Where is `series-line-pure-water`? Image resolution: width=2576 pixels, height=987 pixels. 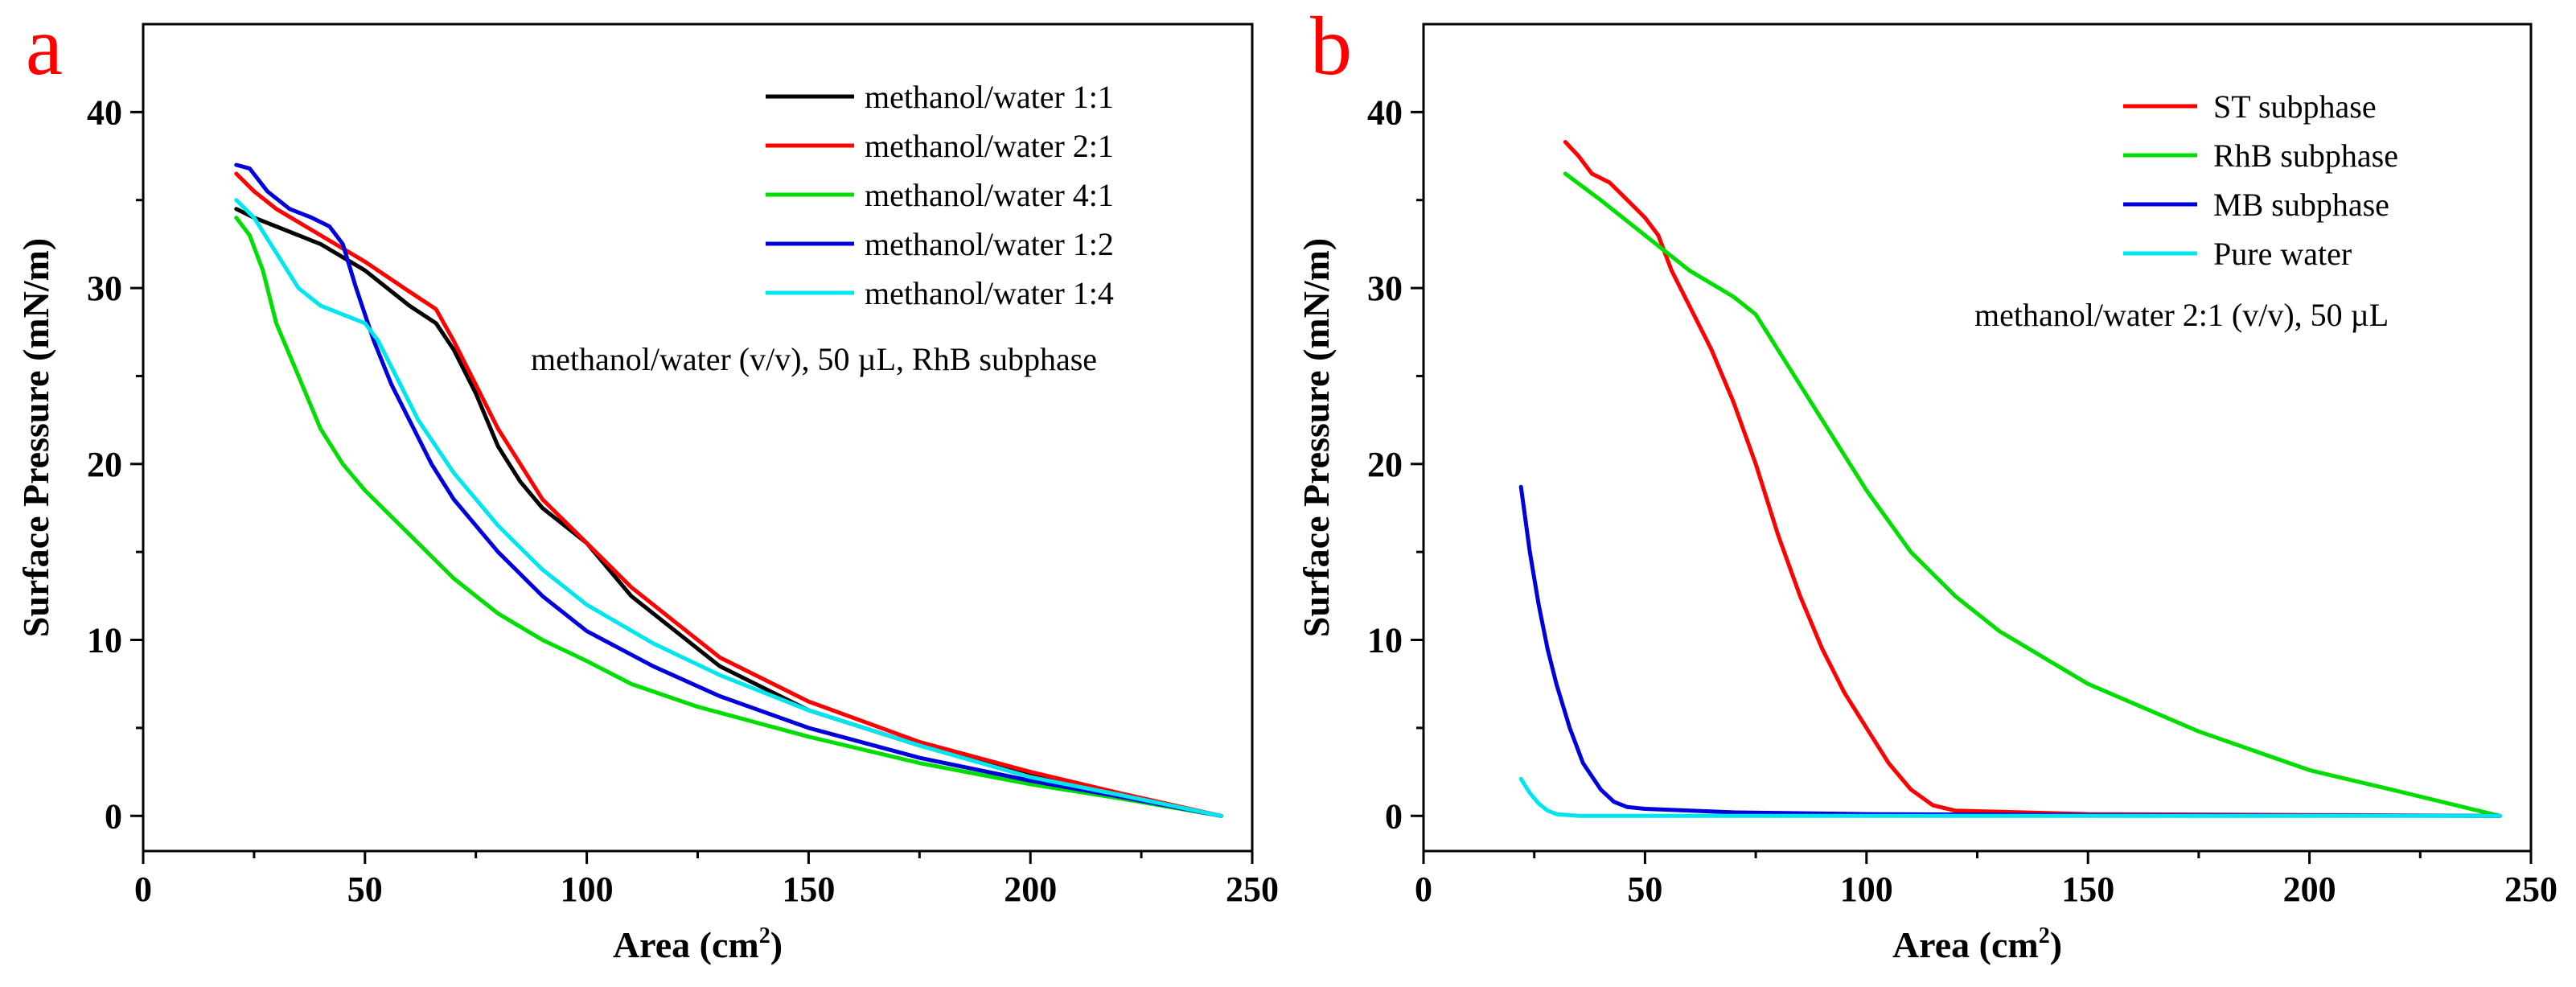 series-line-pure-water is located at coordinates (2010, 797).